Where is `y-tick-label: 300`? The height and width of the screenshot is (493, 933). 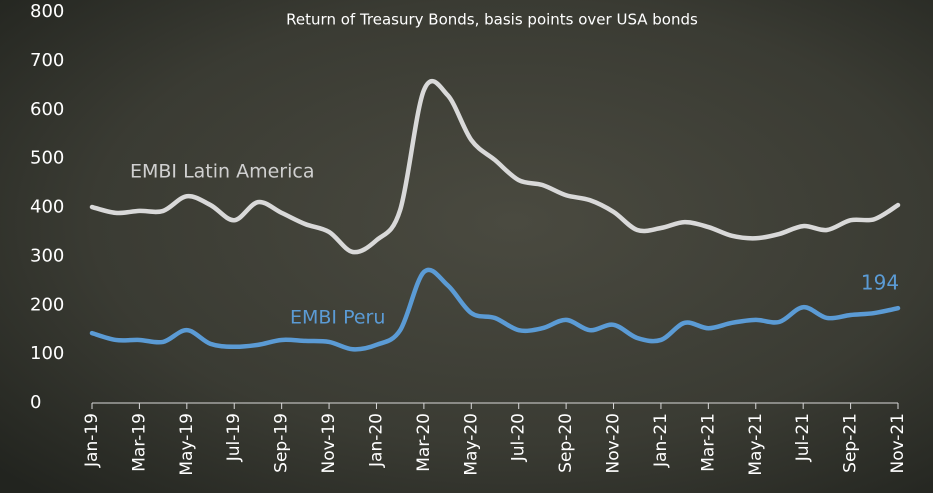
y-tick-label: 300 is located at coordinates (47, 255).